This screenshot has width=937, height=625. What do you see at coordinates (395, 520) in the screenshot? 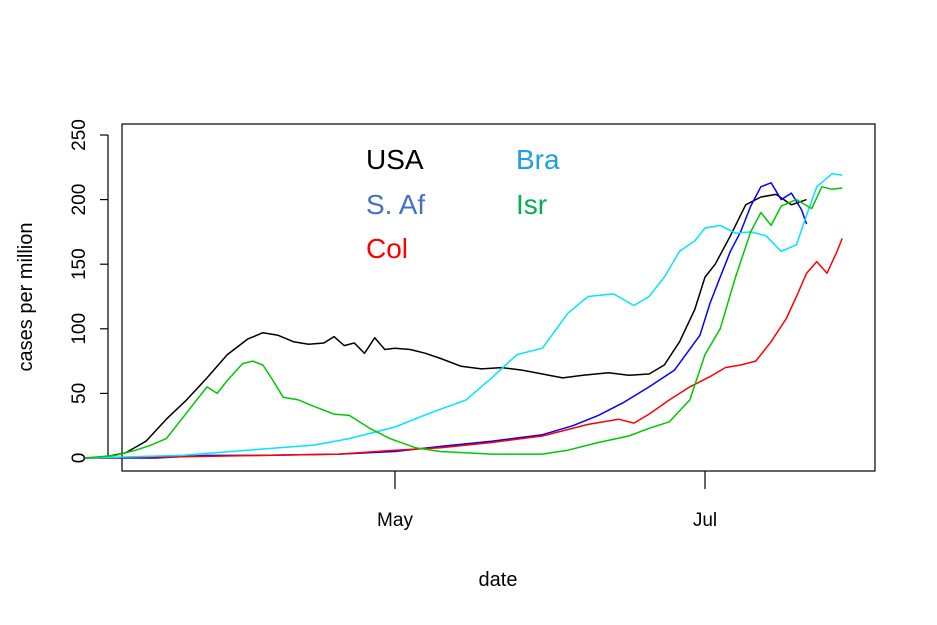
I see `x-tick-label: May` at bounding box center [395, 520].